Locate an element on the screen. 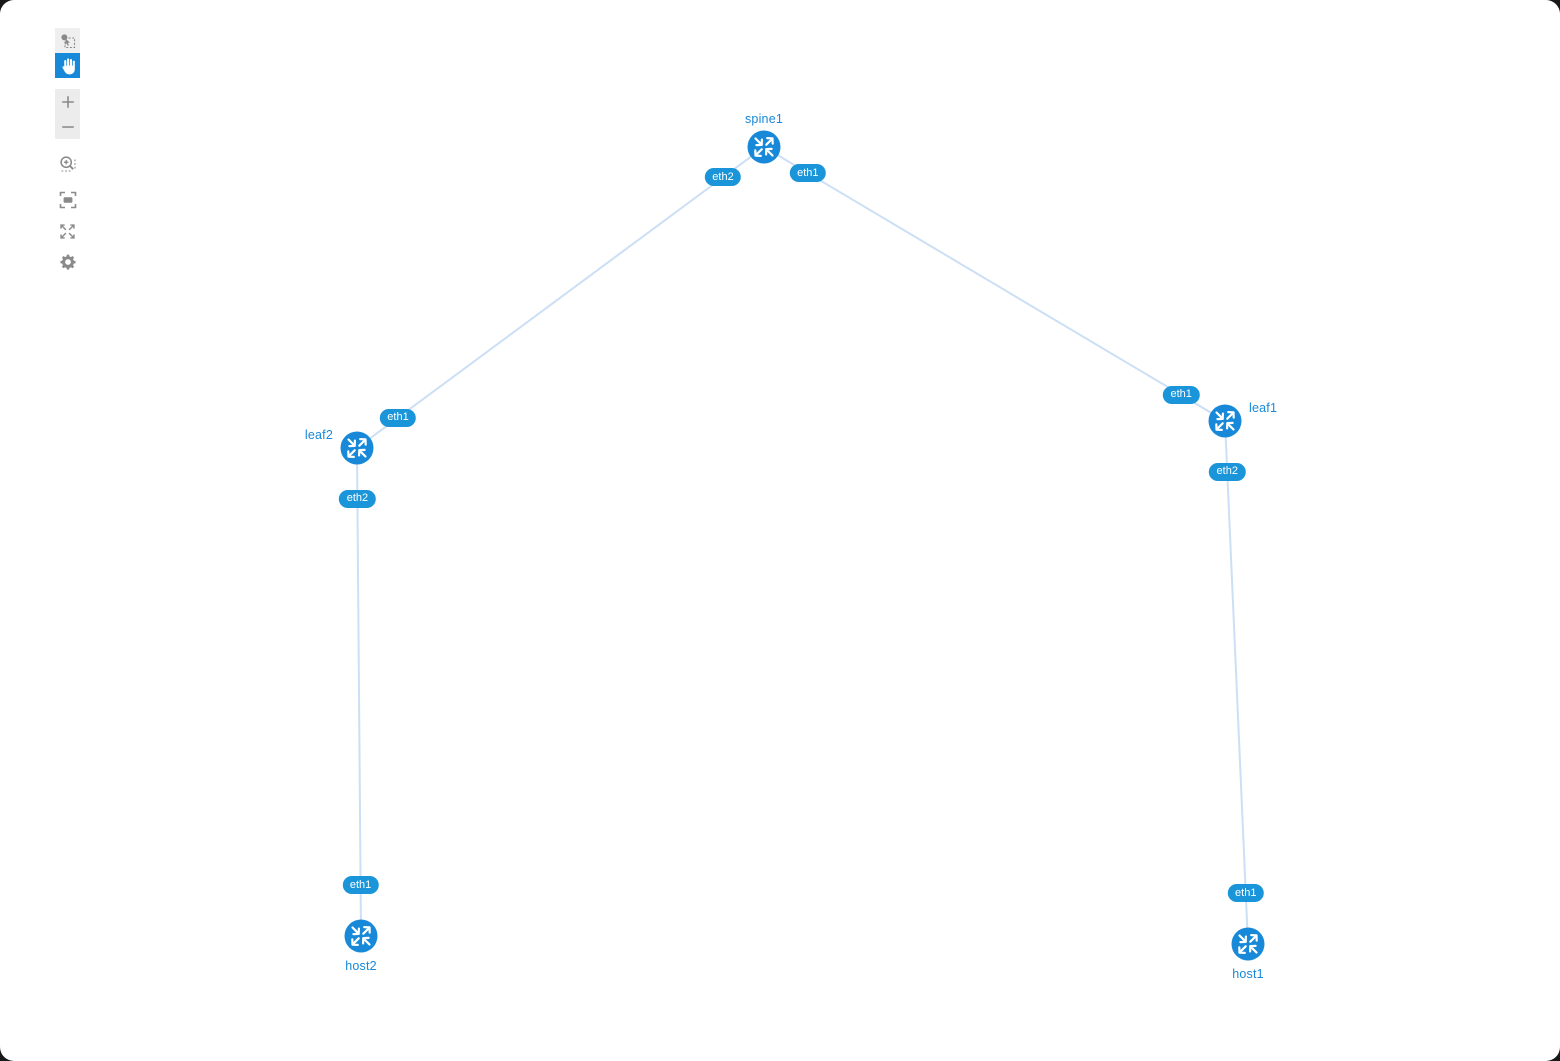 The height and width of the screenshot is (1061, 1560). fit-icon is located at coordinates (68, 200).